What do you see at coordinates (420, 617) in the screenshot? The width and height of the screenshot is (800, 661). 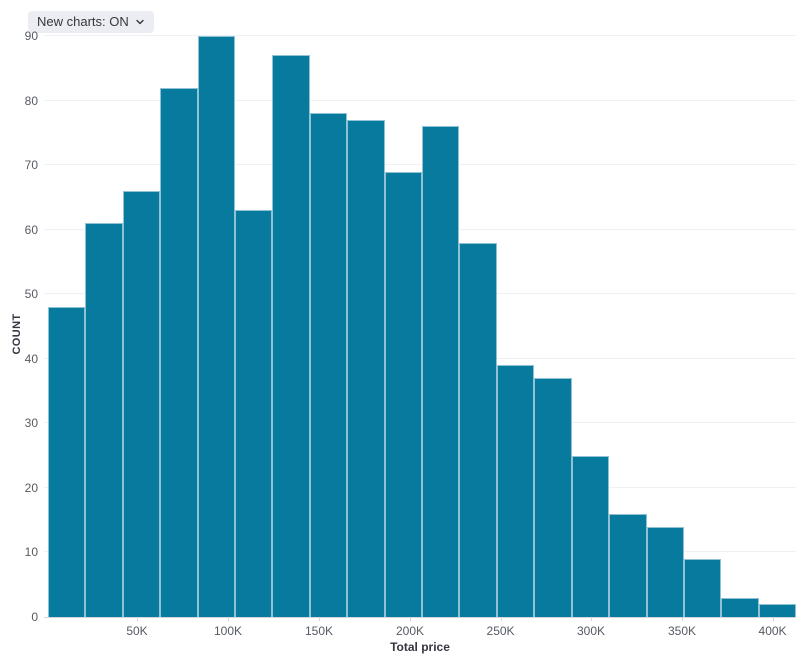 I see `x-axis-line` at bounding box center [420, 617].